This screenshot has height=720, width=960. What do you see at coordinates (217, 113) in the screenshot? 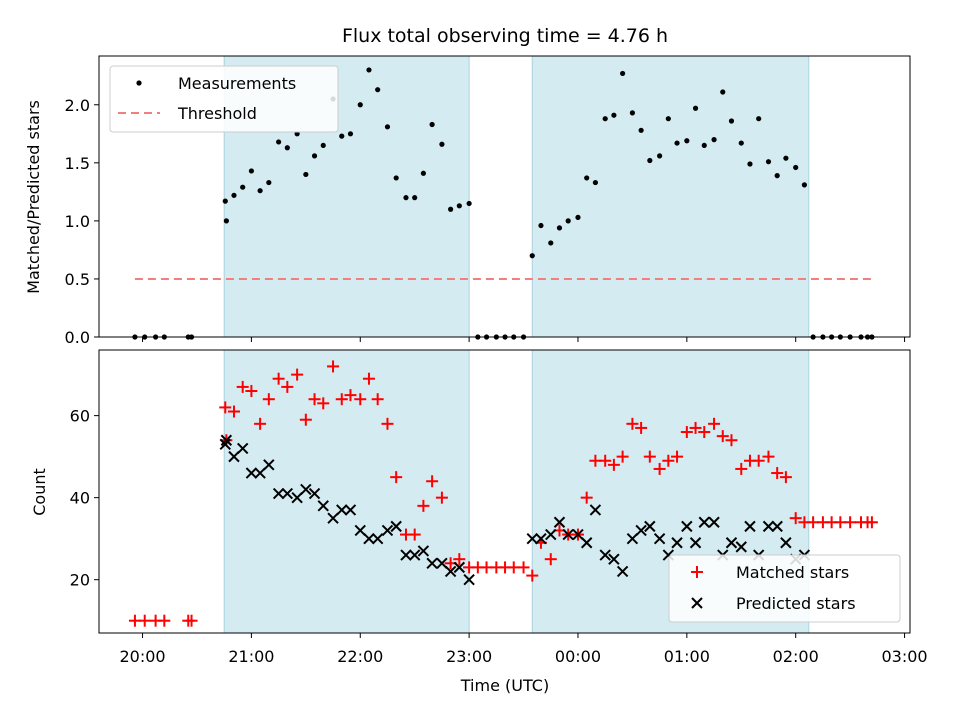
I see `legend-label-threshold: Threshold` at bounding box center [217, 113].